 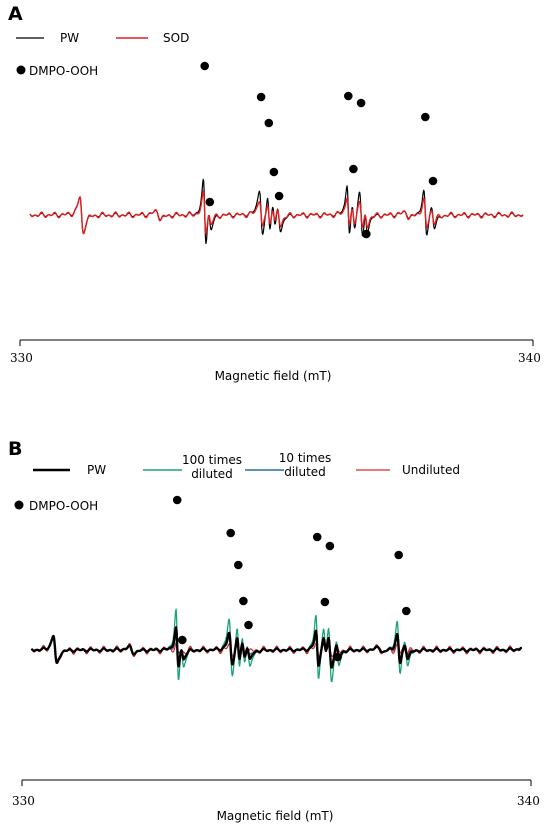 I want to click on legend-b-100x-label-1: 100 times, so click(x=212, y=460).